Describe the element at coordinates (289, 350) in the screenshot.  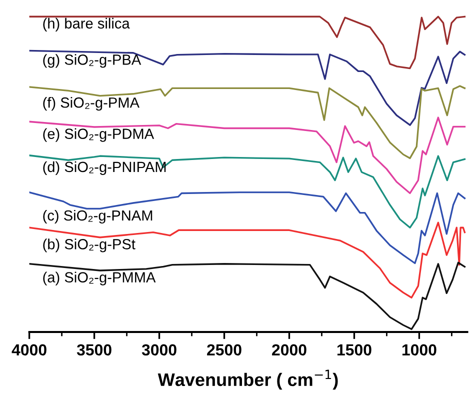
I see `x-tick-label: 2000` at that location.